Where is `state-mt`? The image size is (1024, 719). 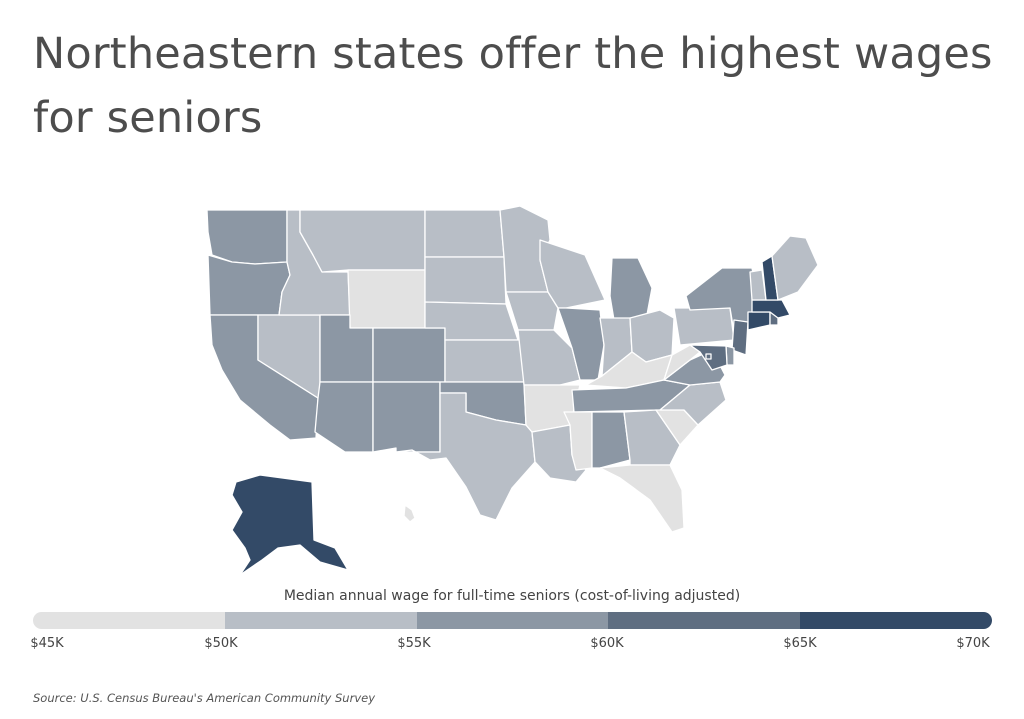 state-mt is located at coordinates (362, 241).